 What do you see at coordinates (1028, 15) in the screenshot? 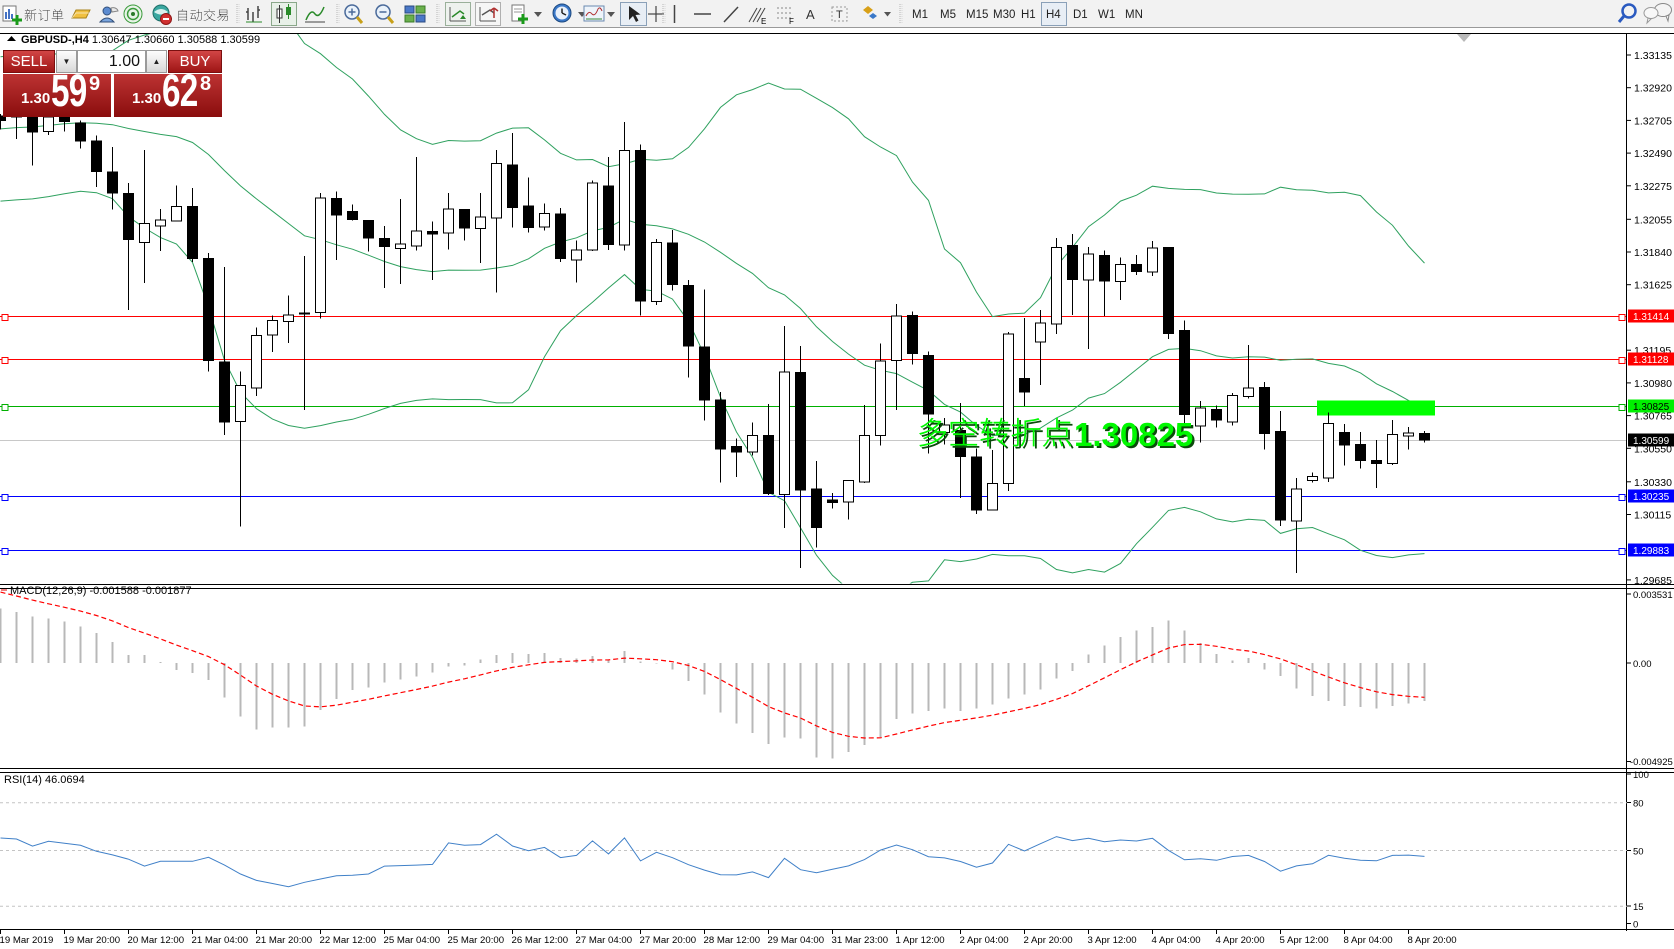
I see `svg-text: H1` at bounding box center [1028, 15].